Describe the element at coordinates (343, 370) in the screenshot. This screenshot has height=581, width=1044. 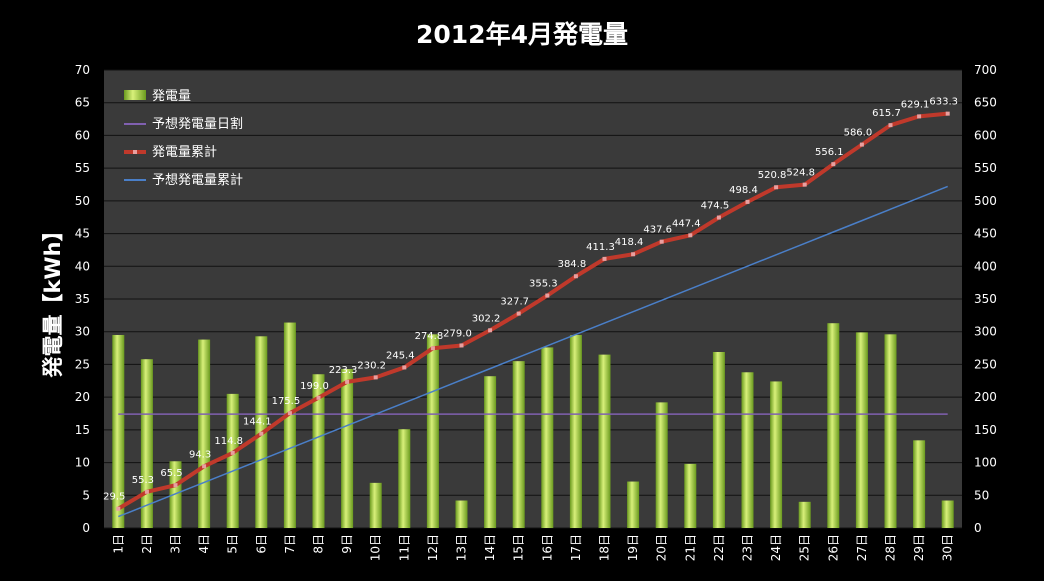
I see `data-label: 223.3` at that location.